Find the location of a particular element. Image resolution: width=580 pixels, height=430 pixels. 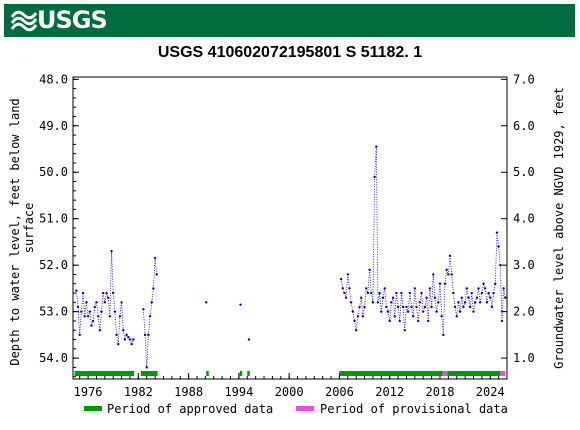

y-tick-label: 49.0 is located at coordinates (53, 126).